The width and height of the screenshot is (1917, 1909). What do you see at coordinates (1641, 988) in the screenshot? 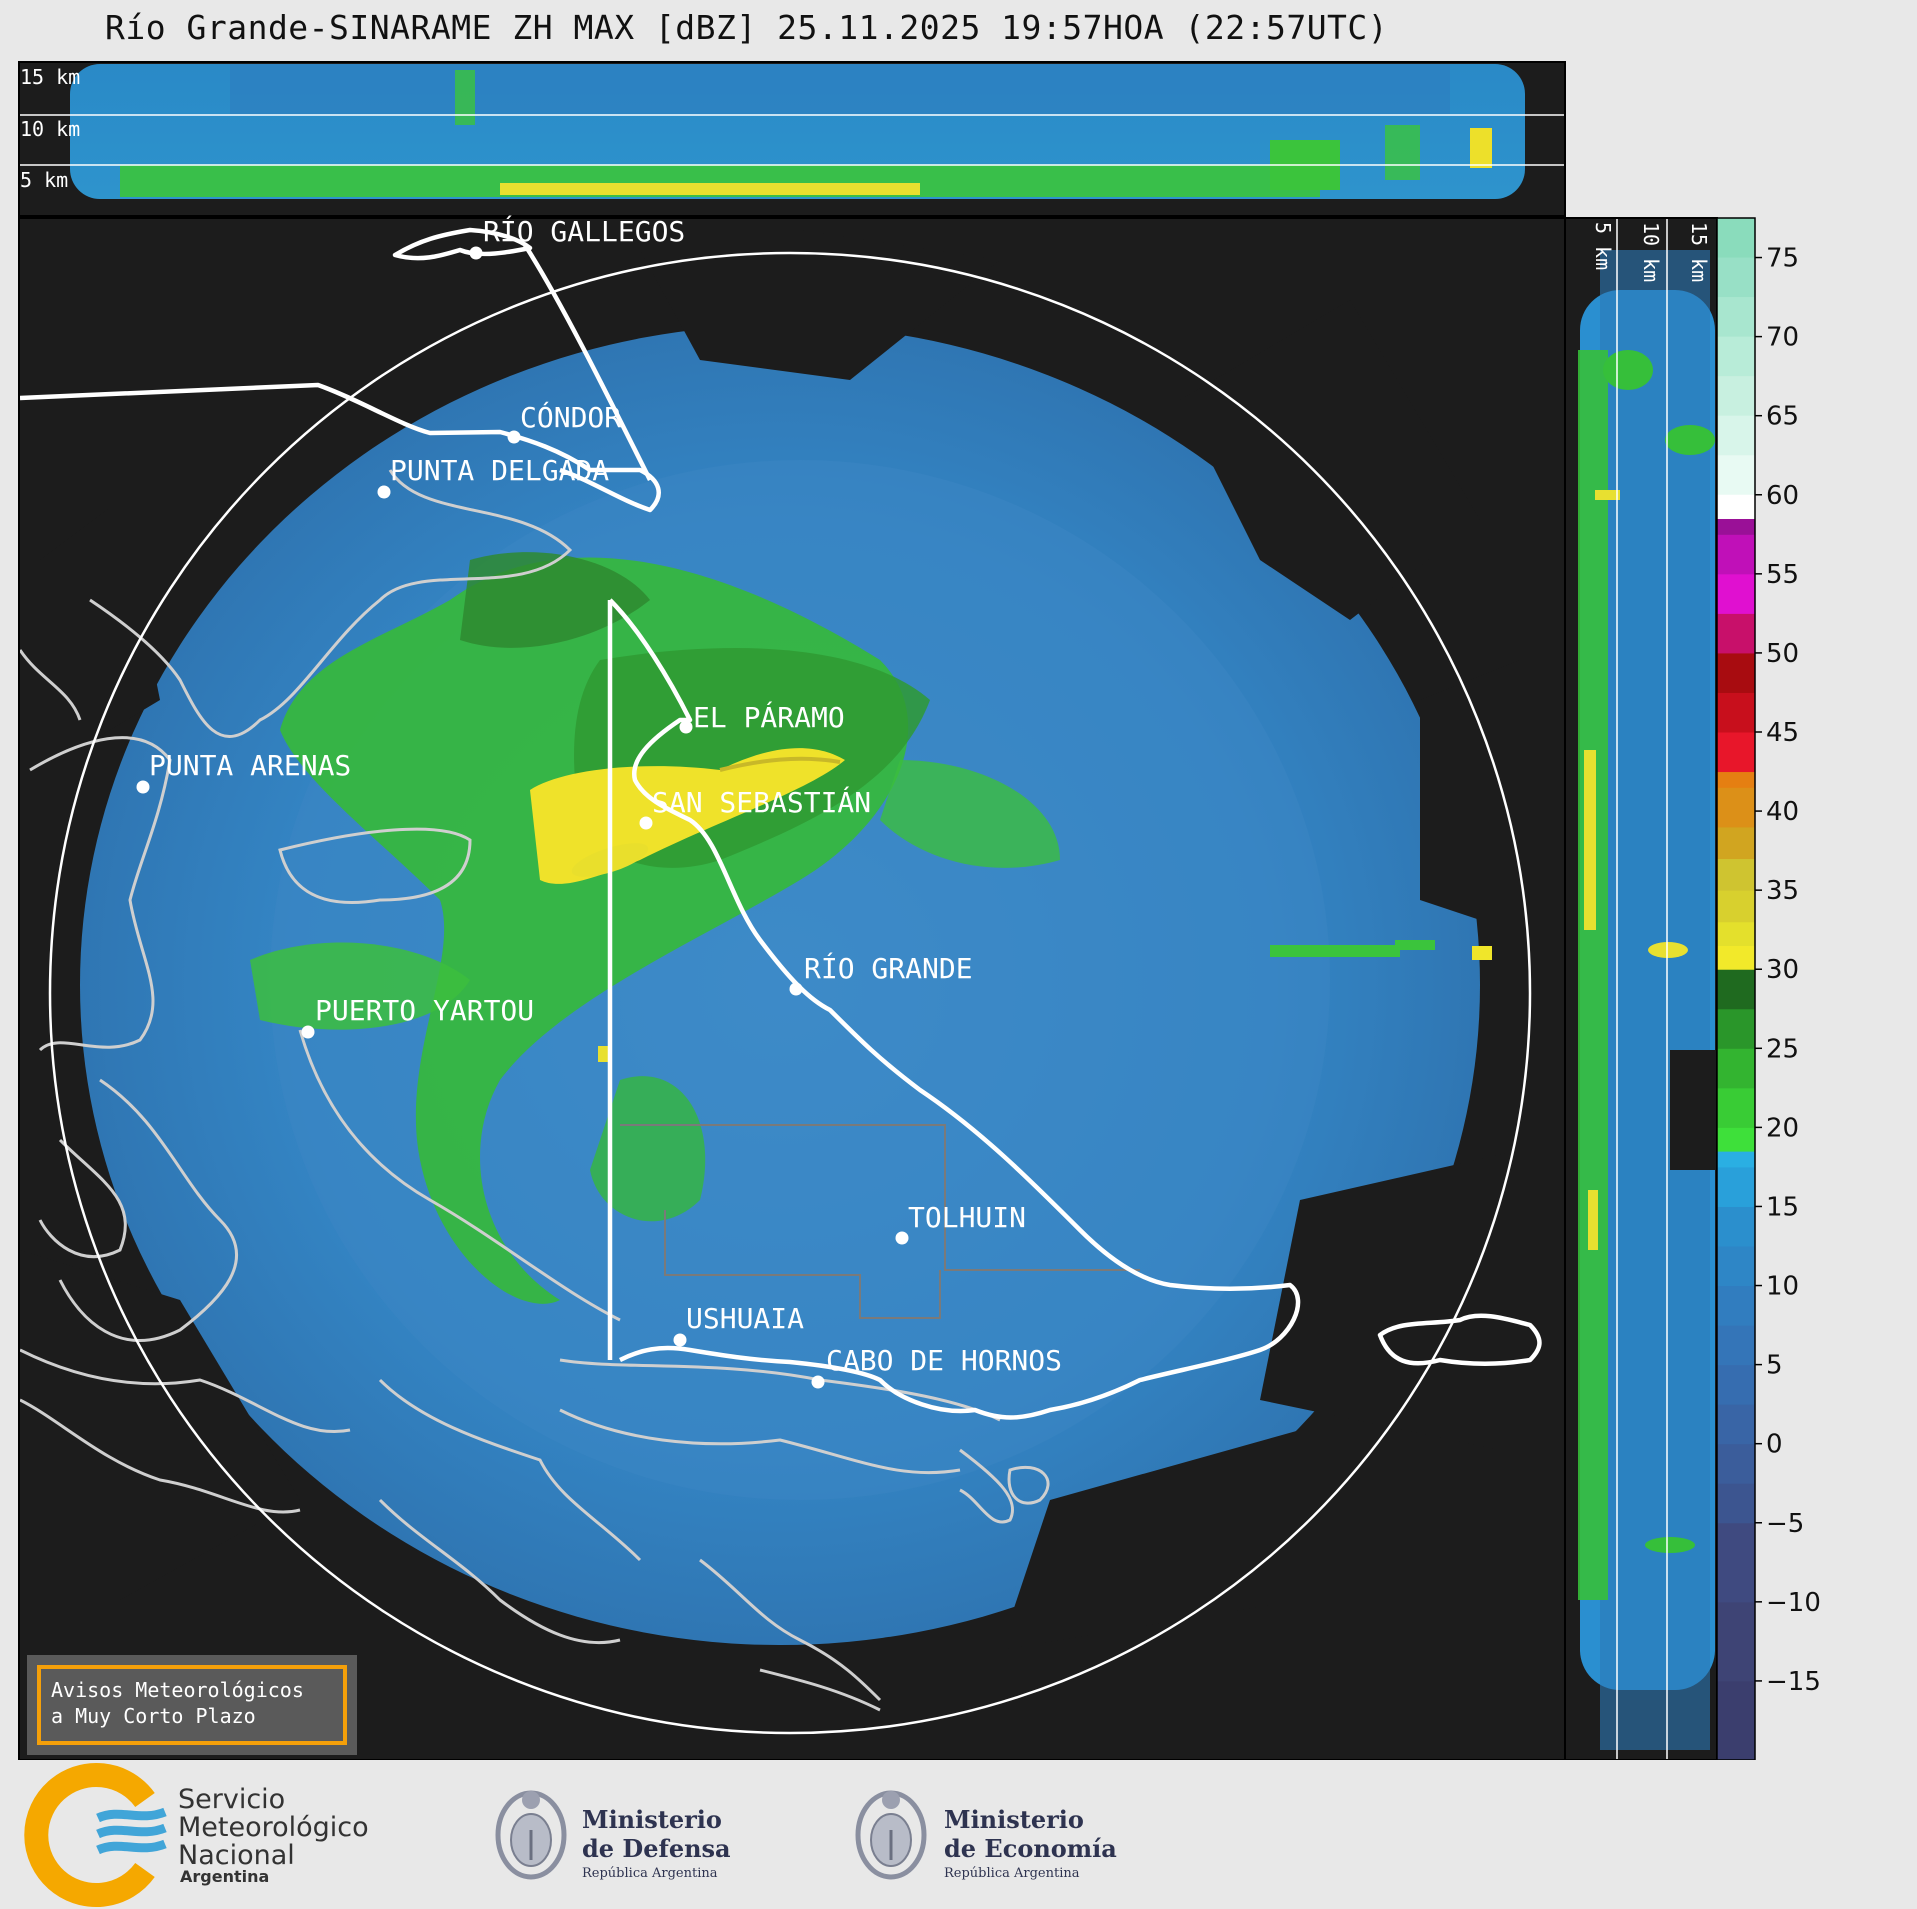
I see `right-cross-section: 5 km 10 km 15 km` at bounding box center [1641, 988].